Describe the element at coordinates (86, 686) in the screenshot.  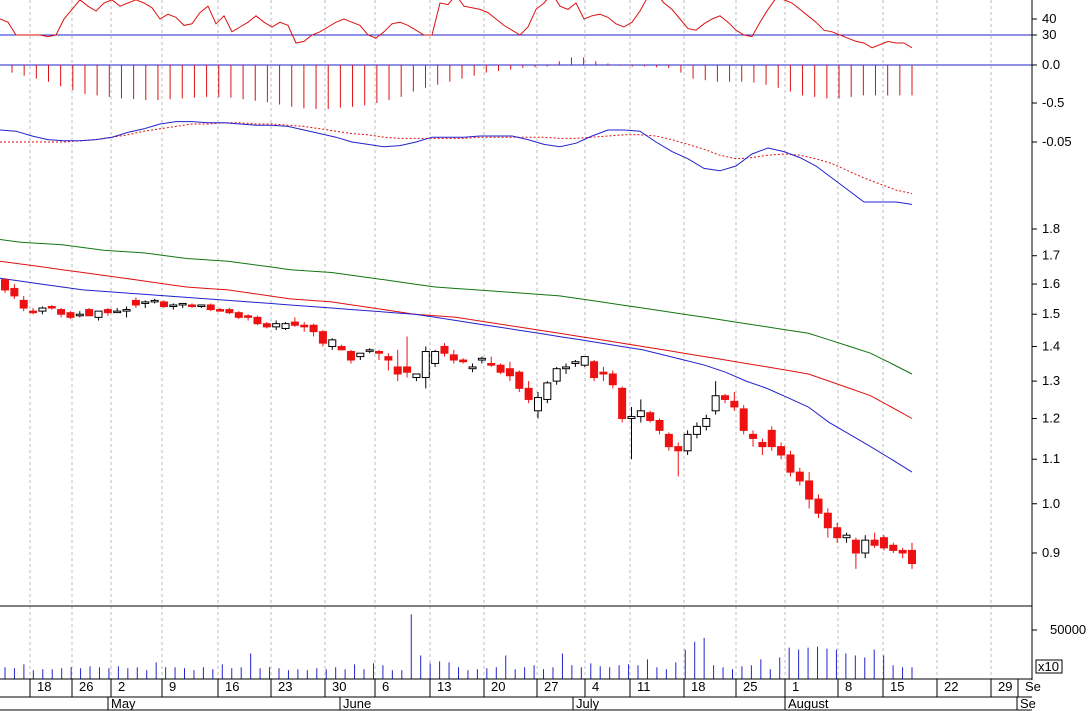
I see `day-tick-label: 26` at that location.